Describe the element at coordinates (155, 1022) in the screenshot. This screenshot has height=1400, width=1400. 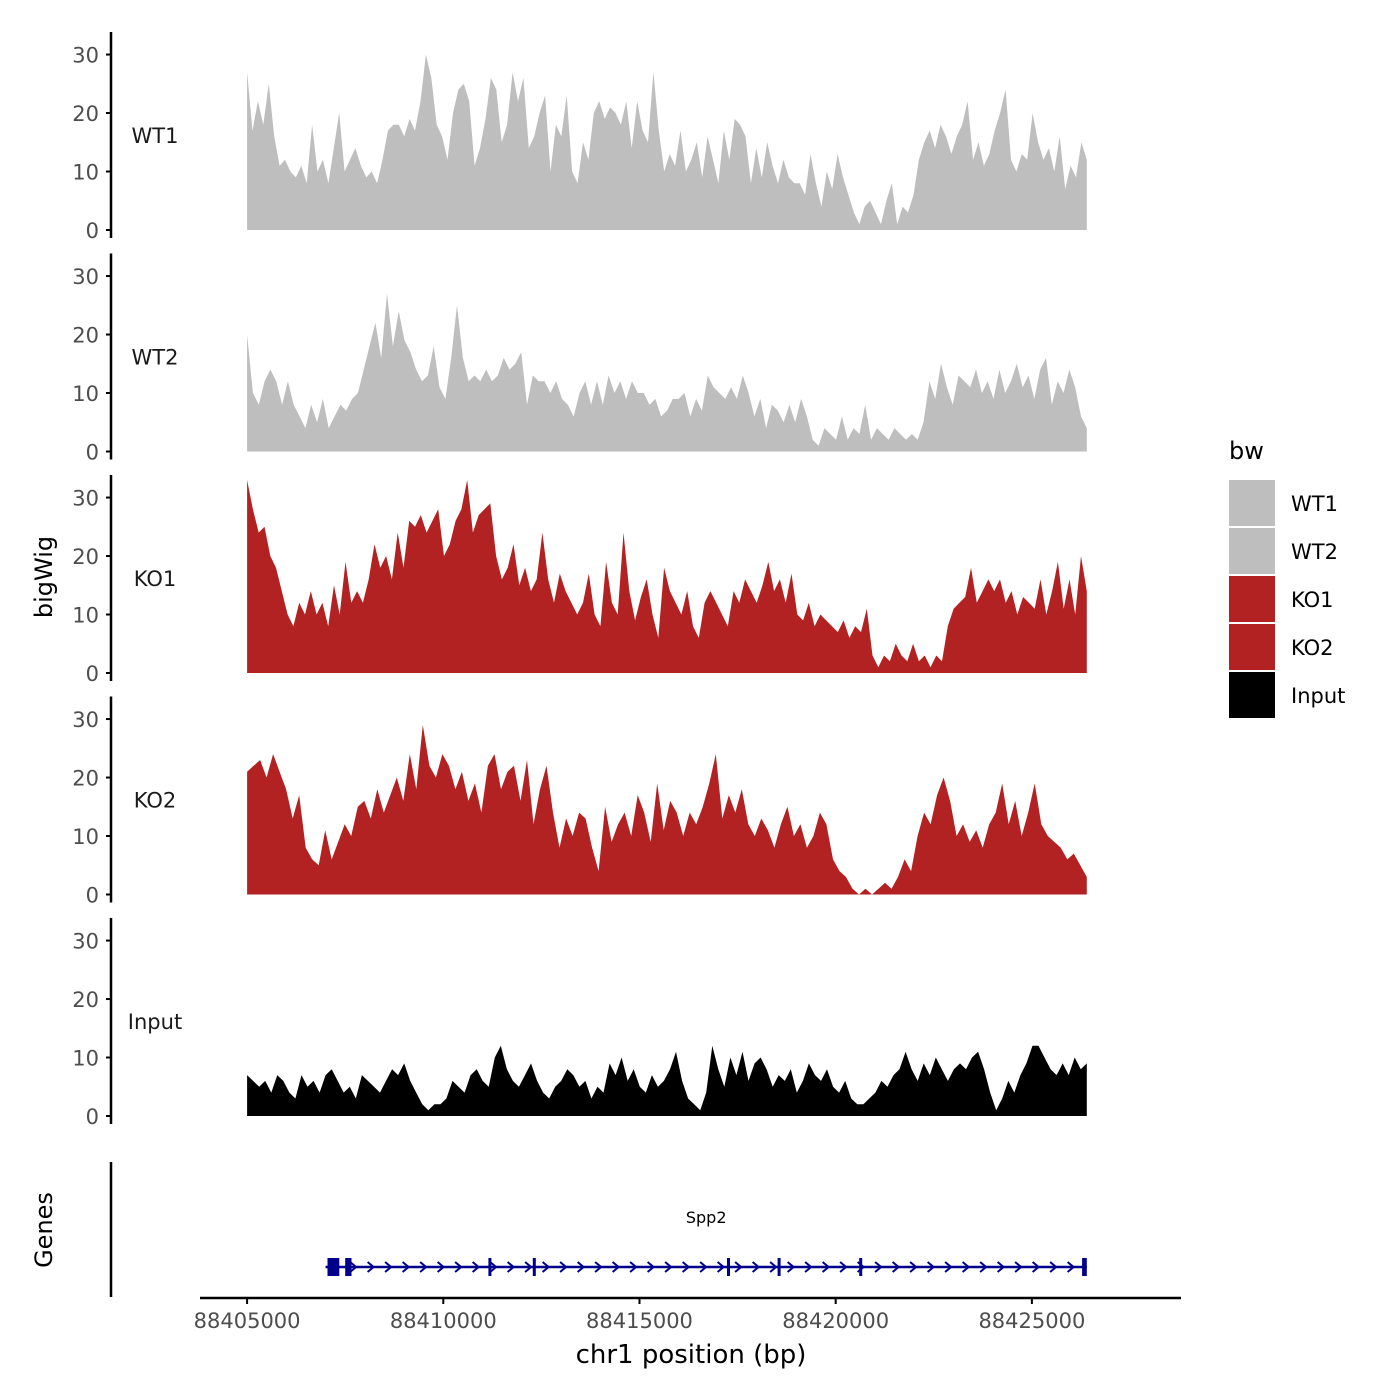
I see `track-label-input: Input` at that location.